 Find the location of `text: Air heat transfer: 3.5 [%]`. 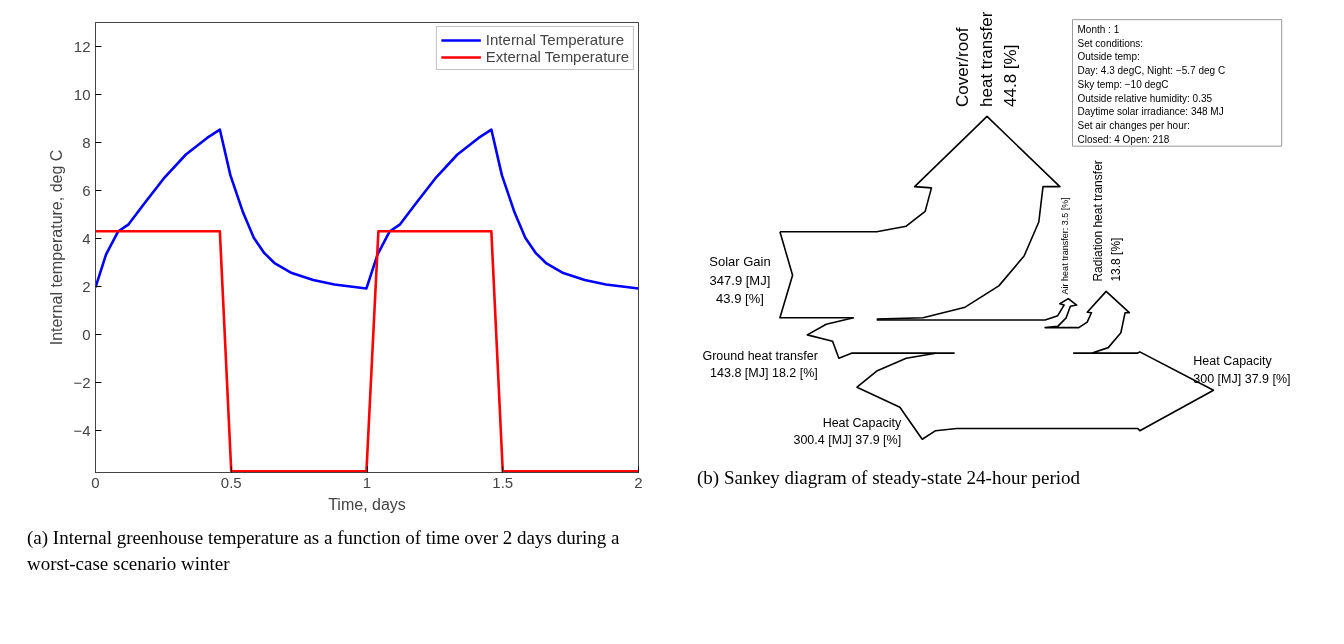

text: Air heat transfer: 3.5 [%] is located at coordinates (1065, 246).